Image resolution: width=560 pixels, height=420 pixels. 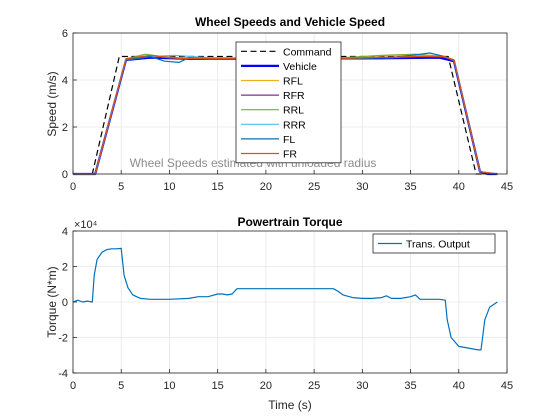 What do you see at coordinates (289, 222) in the screenshot?
I see `torque-chart-title: Powertrain Torque` at bounding box center [289, 222].